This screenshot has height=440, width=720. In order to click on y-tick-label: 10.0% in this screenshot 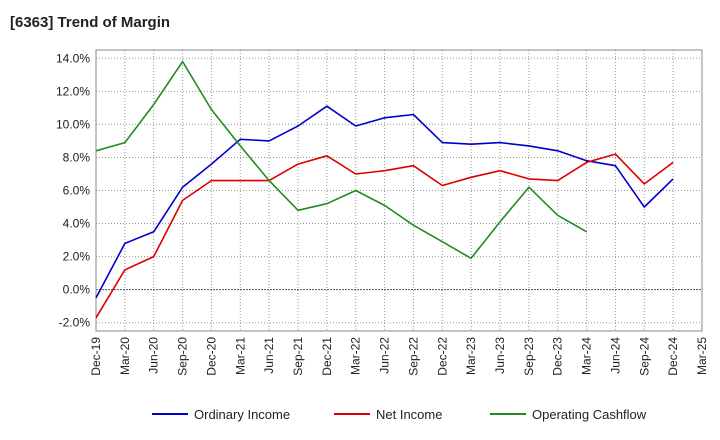, I will do `click(73, 124)`.